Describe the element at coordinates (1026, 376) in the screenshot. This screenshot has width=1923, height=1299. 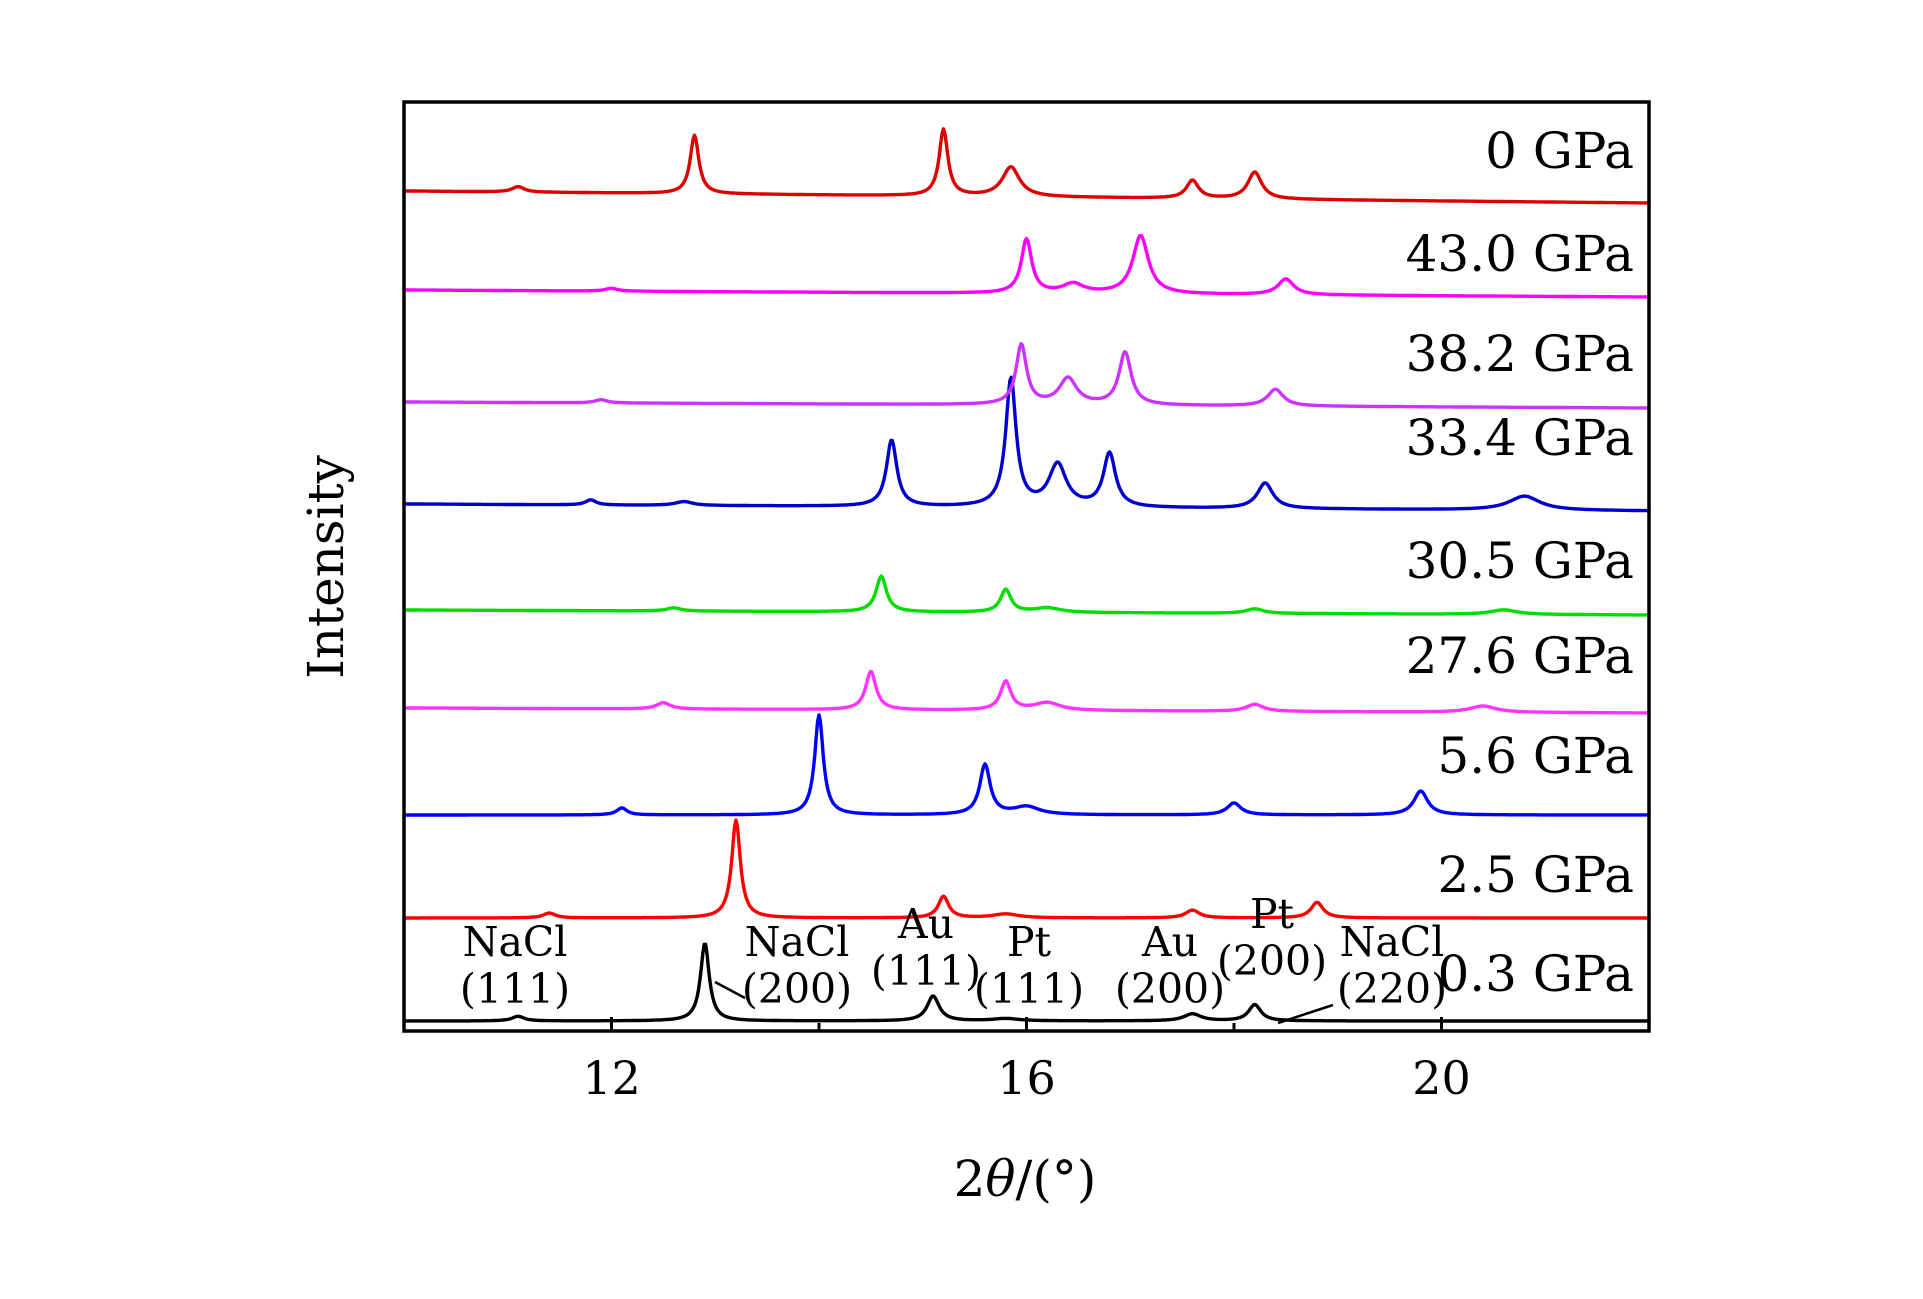
I see `trace-38-2-gpa` at that location.